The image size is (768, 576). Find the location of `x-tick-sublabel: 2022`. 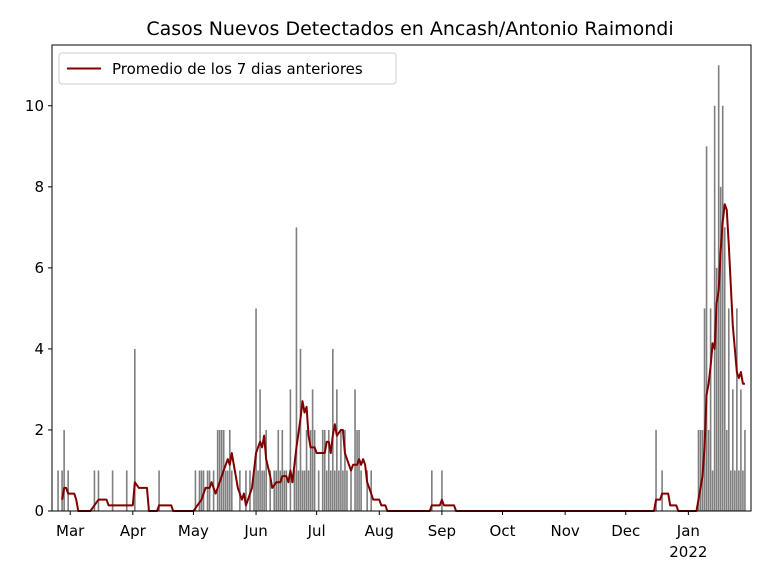

x-tick-sublabel: 2022 is located at coordinates (688, 552).